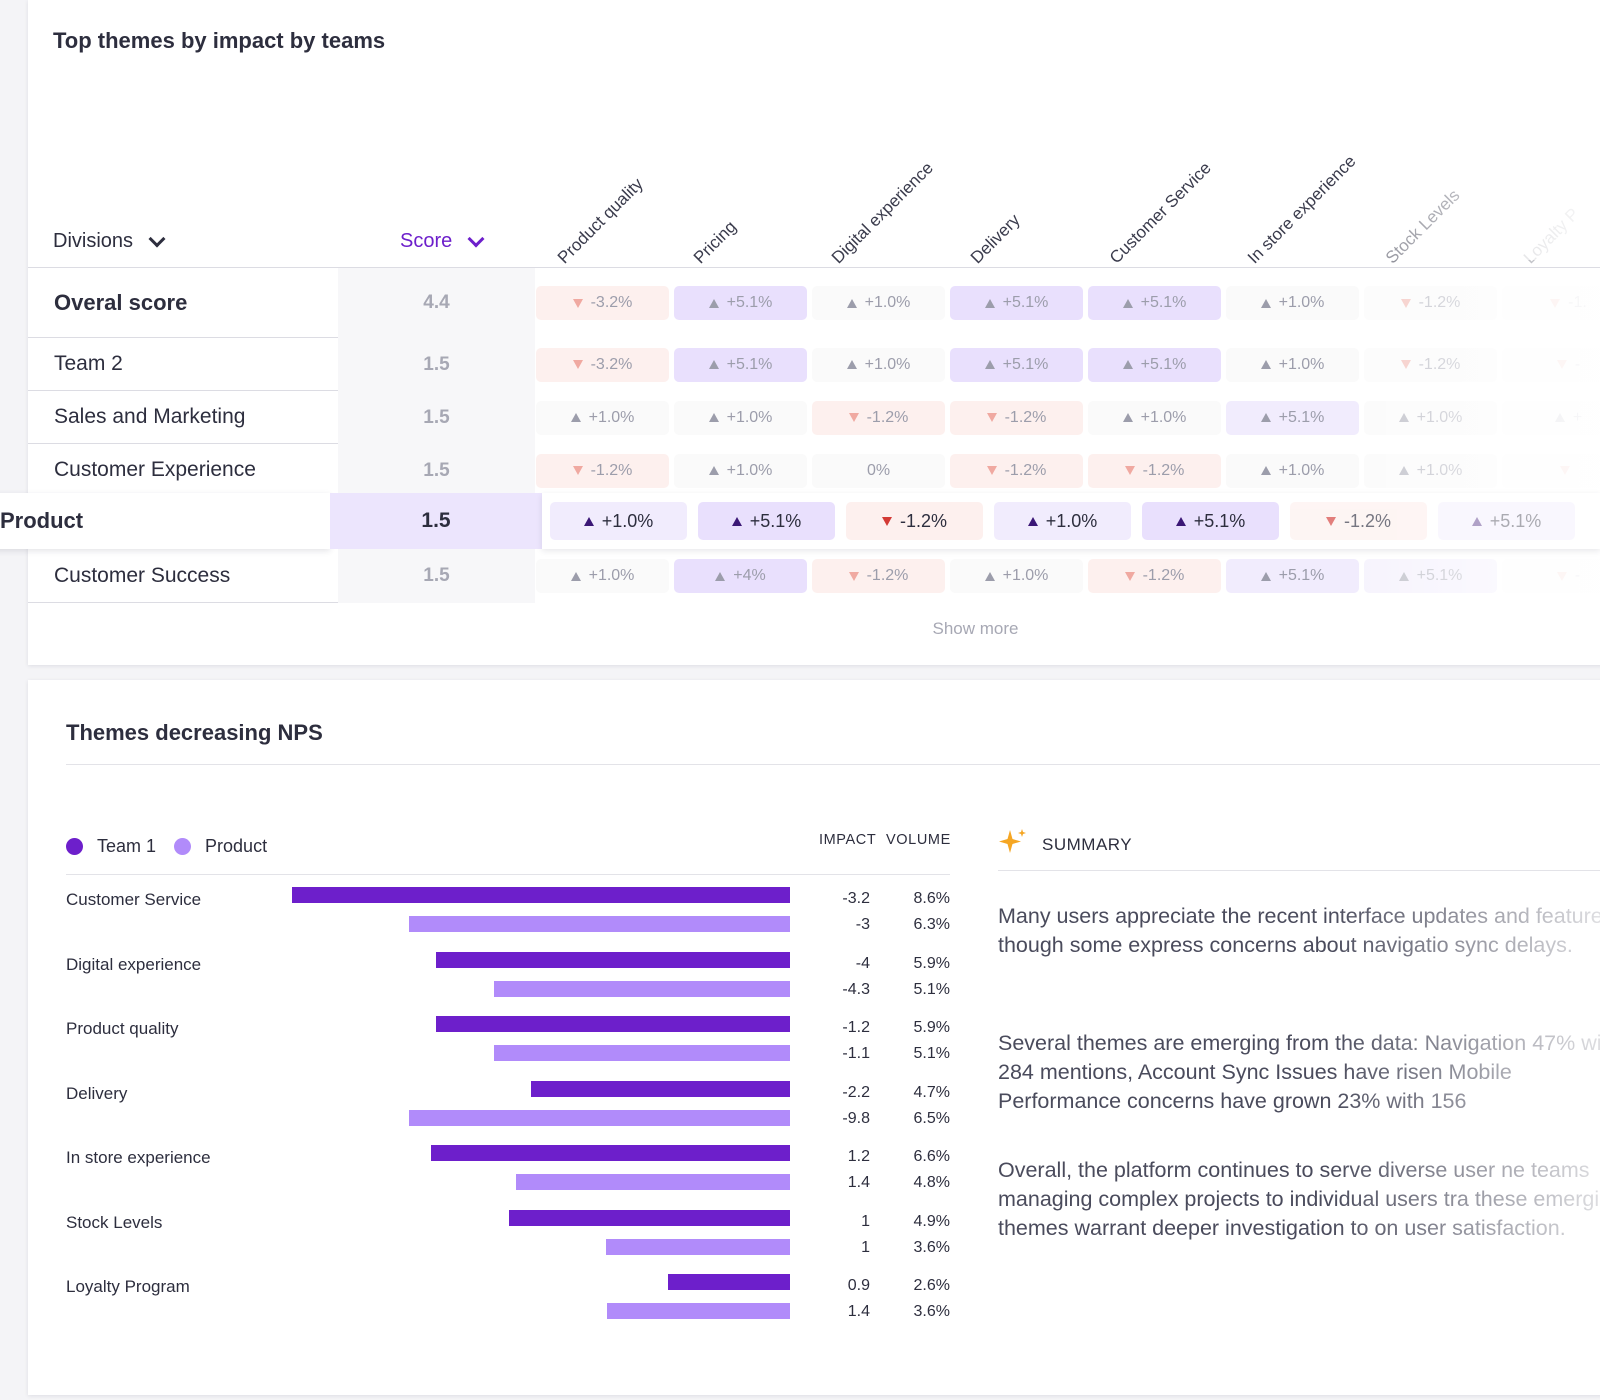  I want to click on divisions-dropdown: Divisions, so click(109, 241).